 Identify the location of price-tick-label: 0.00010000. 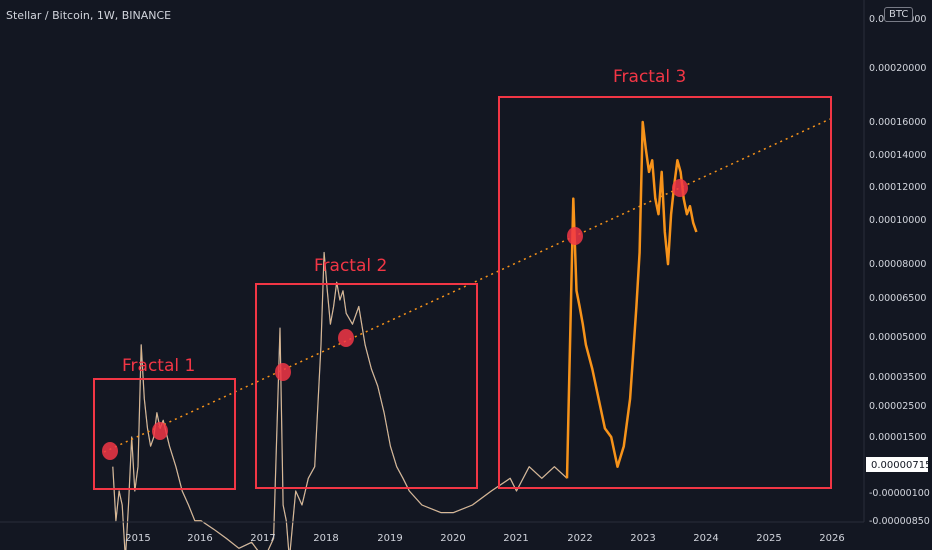
(897, 220).